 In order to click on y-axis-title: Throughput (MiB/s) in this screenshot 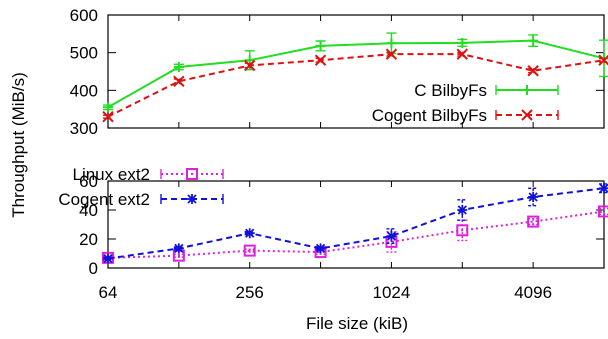, I will do `click(18, 145)`.